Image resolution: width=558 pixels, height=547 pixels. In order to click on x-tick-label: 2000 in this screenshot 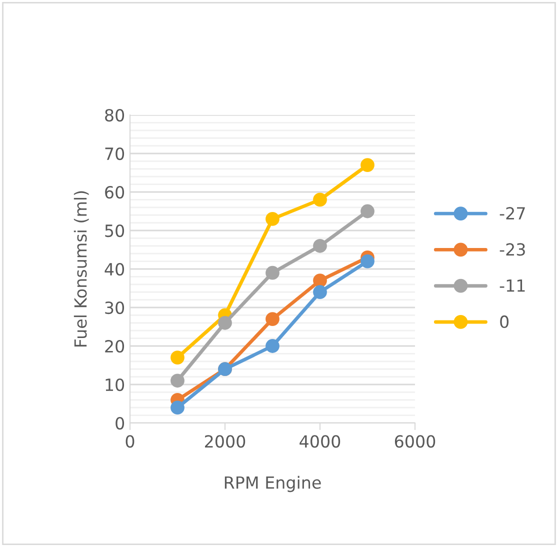, I will do `click(225, 441)`.